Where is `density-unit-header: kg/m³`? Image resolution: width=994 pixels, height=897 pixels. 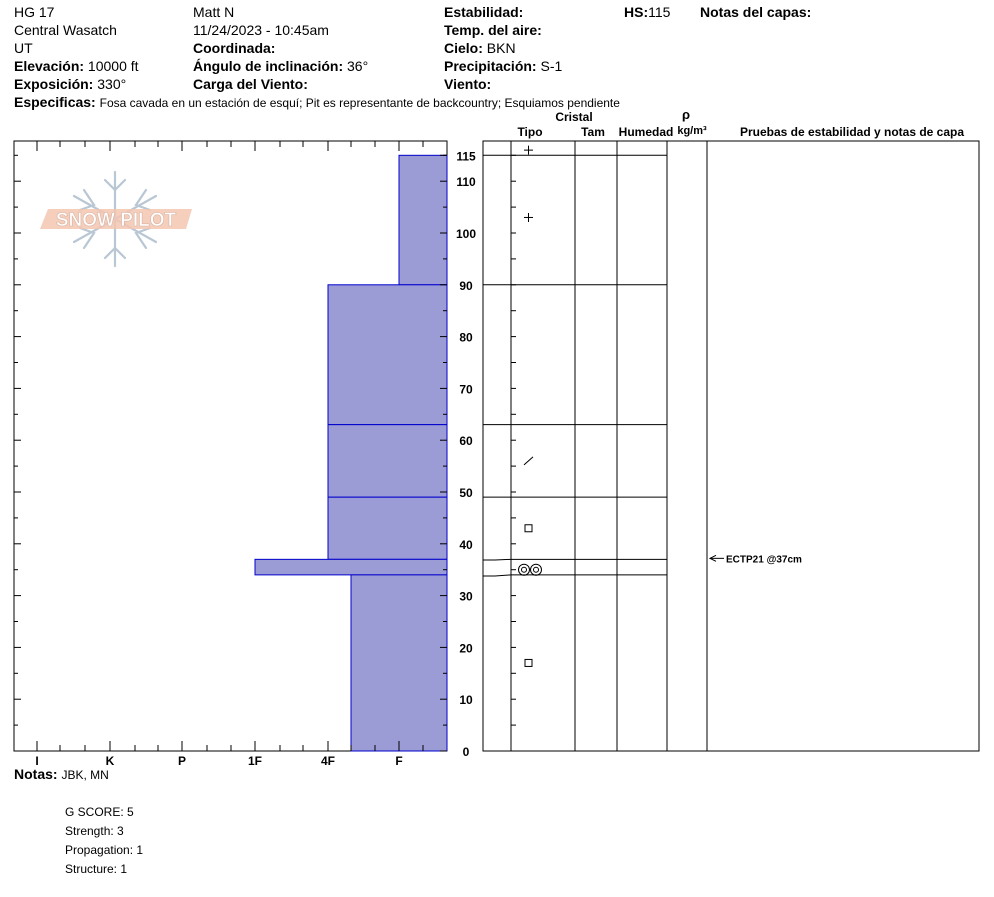 density-unit-header: kg/m³ is located at coordinates (692, 131).